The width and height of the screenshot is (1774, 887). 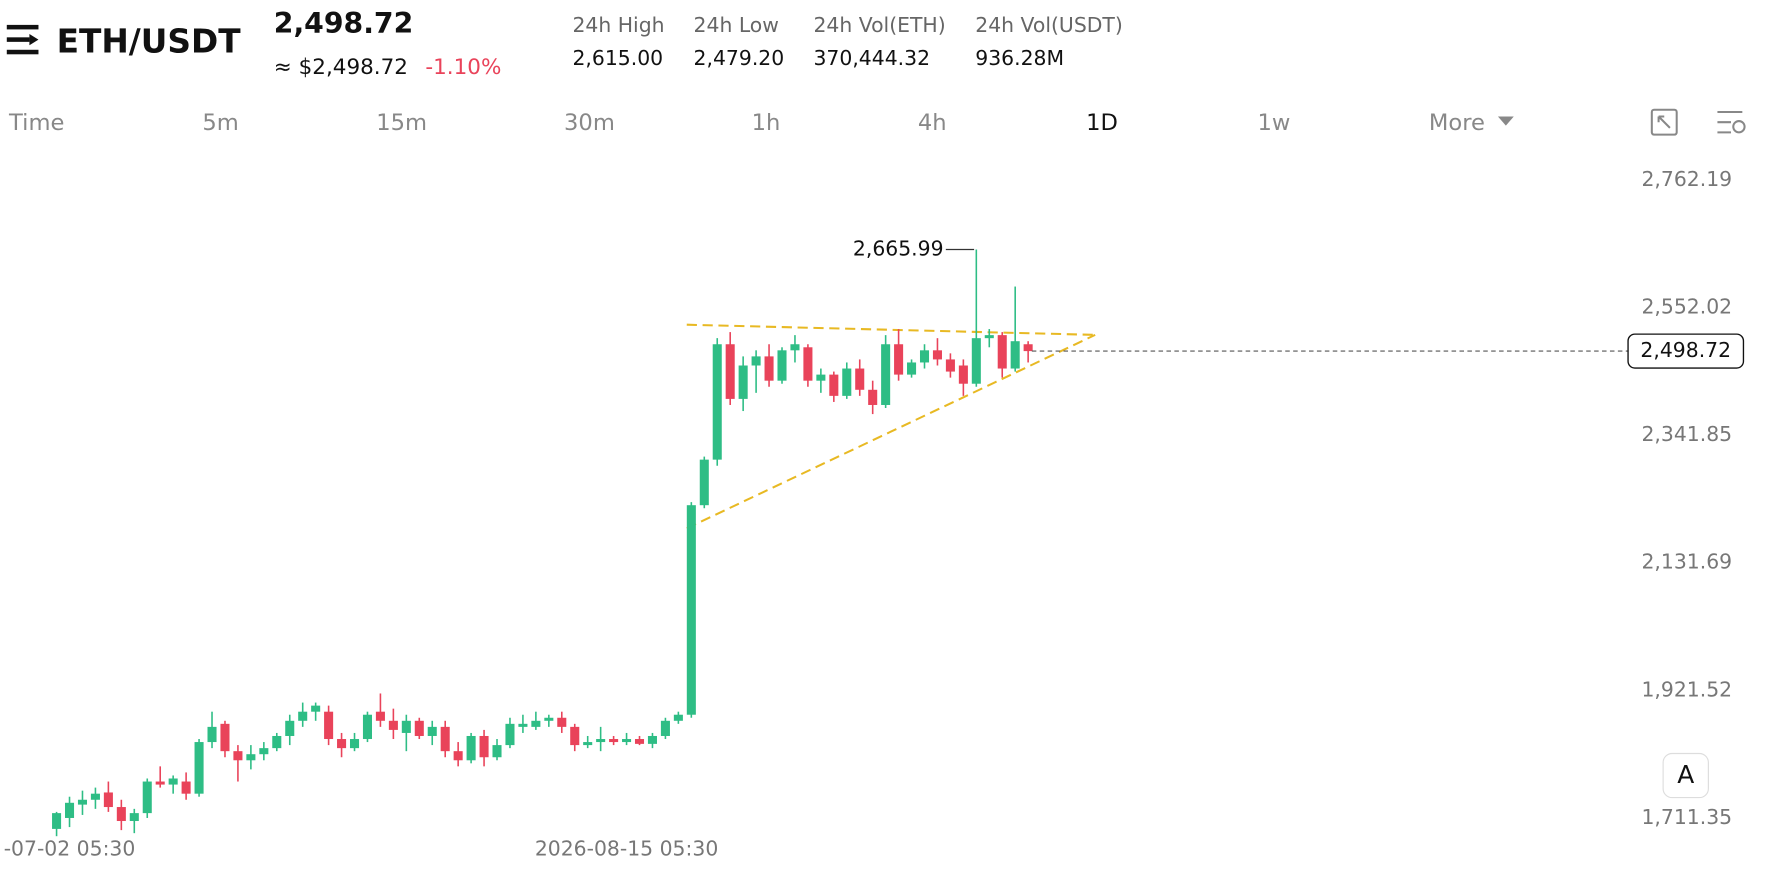 I want to click on stat-label: 24h Vol(ETH), so click(x=879, y=25).